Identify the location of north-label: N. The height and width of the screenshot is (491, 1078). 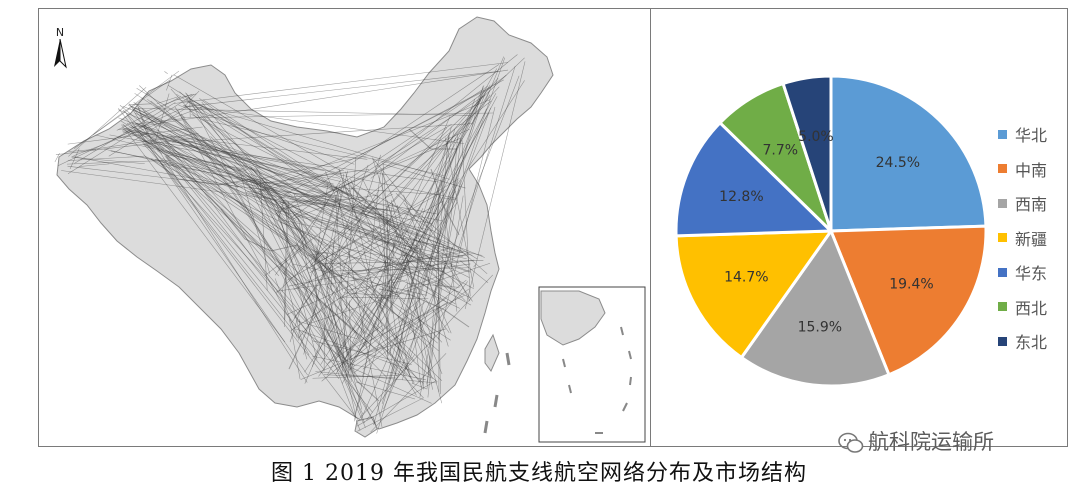
(60, 32).